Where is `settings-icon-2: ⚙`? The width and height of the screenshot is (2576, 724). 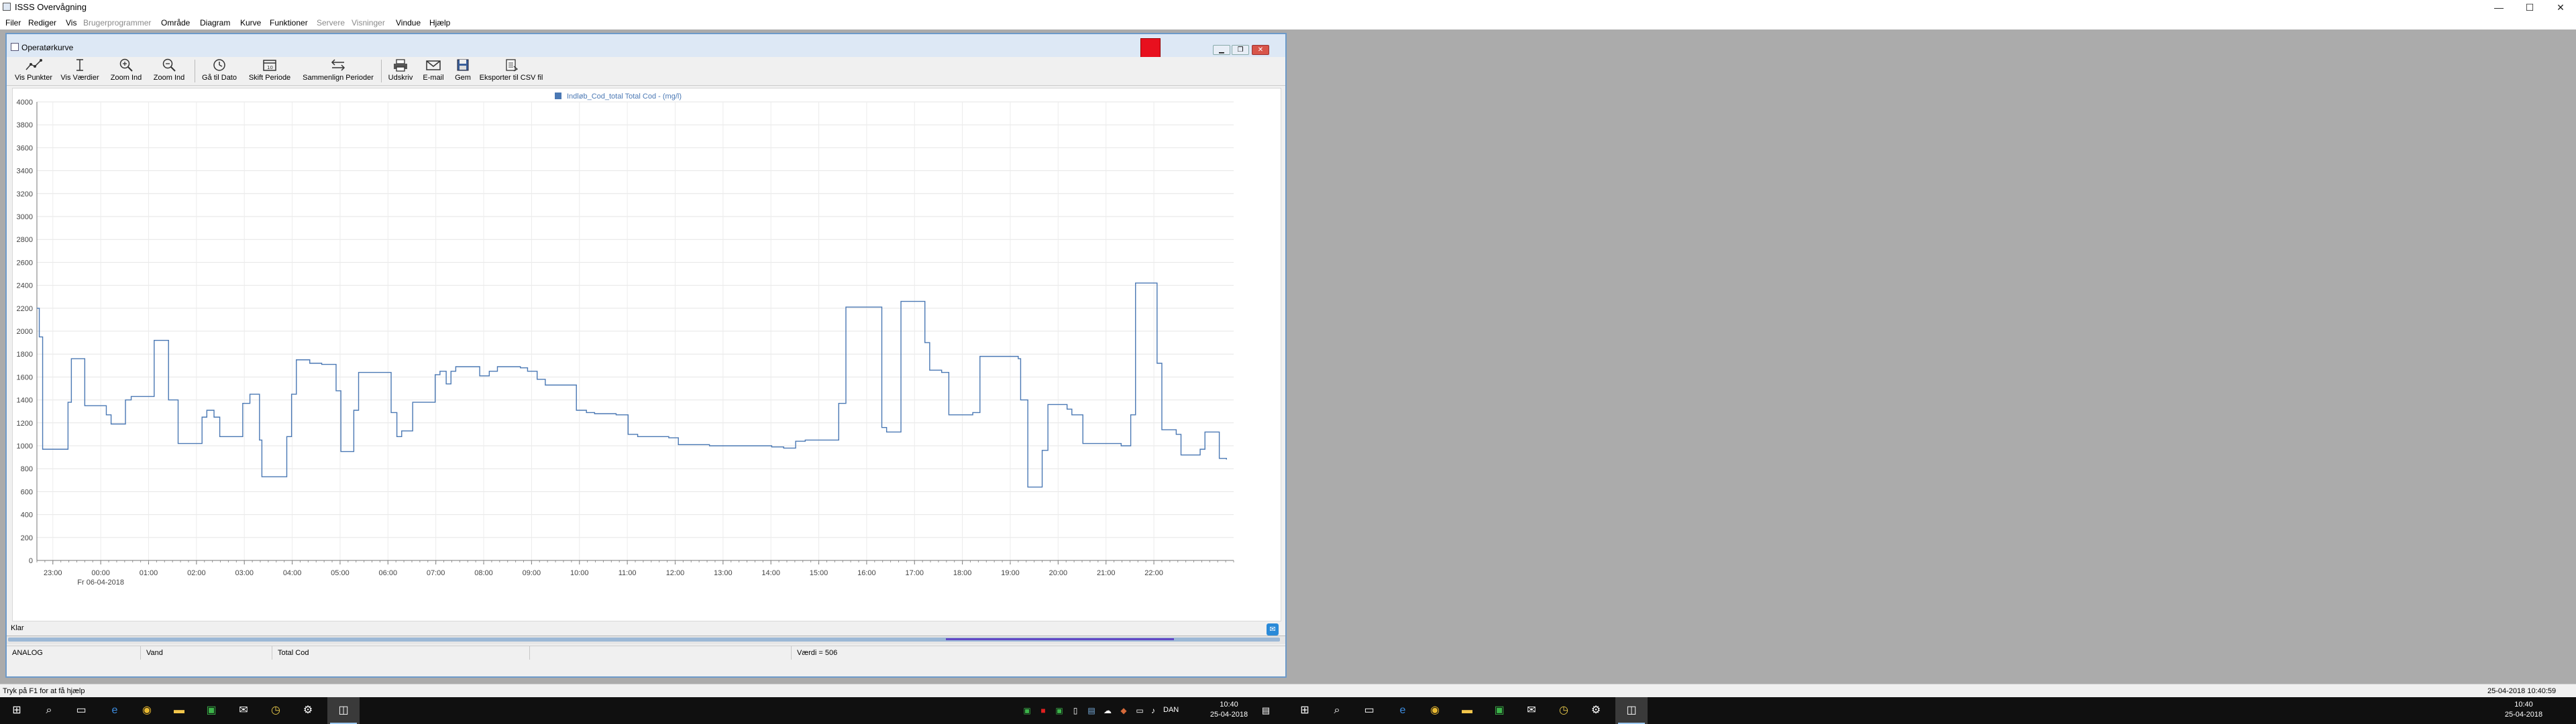
settings-icon-2: ⚙ is located at coordinates (1596, 710).